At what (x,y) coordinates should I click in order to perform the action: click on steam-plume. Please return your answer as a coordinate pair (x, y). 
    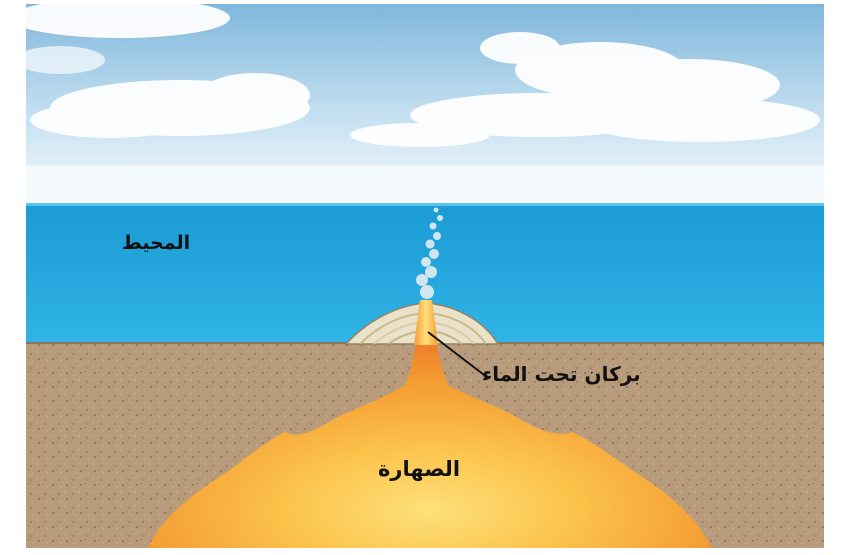
    Looking at the image, I should click on (429, 253).